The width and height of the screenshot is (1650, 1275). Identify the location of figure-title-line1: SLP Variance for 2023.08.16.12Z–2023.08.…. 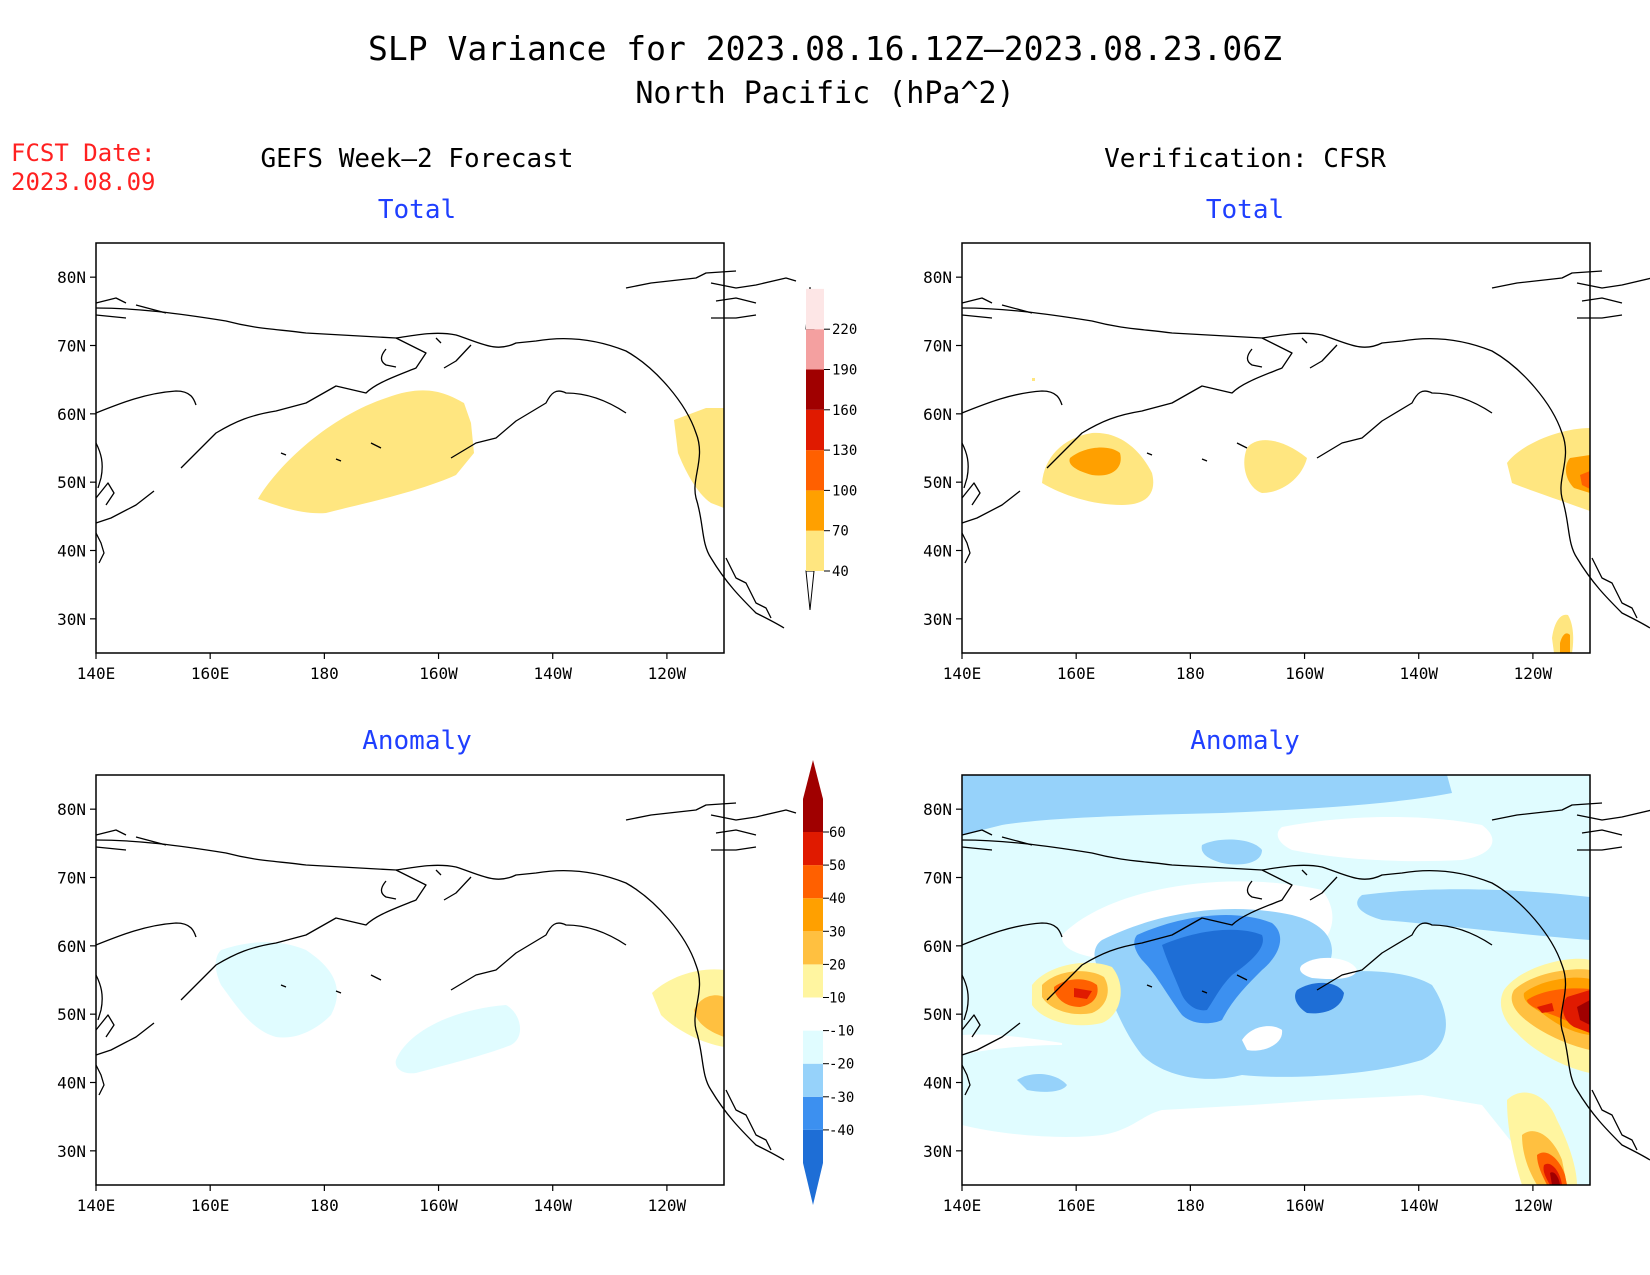
(825, 48).